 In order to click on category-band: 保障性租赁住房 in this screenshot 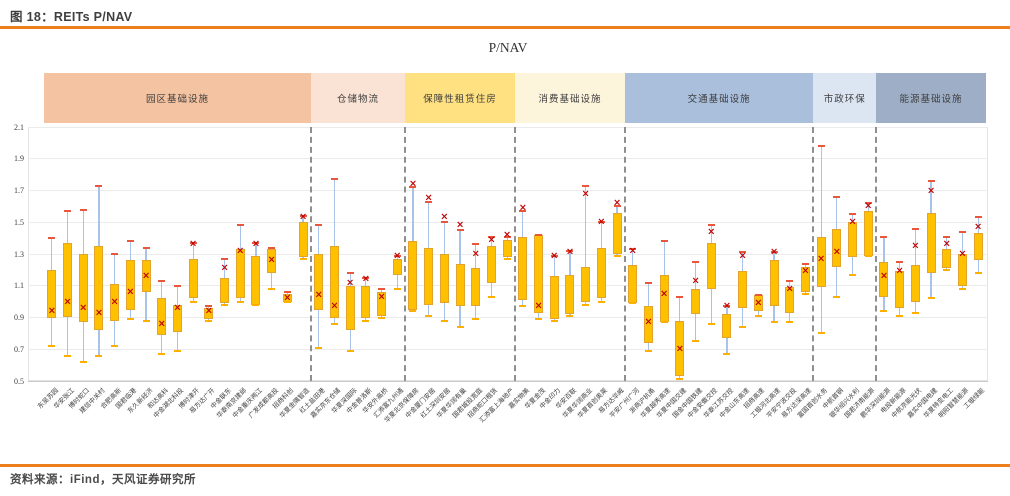, I will do `click(460, 98)`.